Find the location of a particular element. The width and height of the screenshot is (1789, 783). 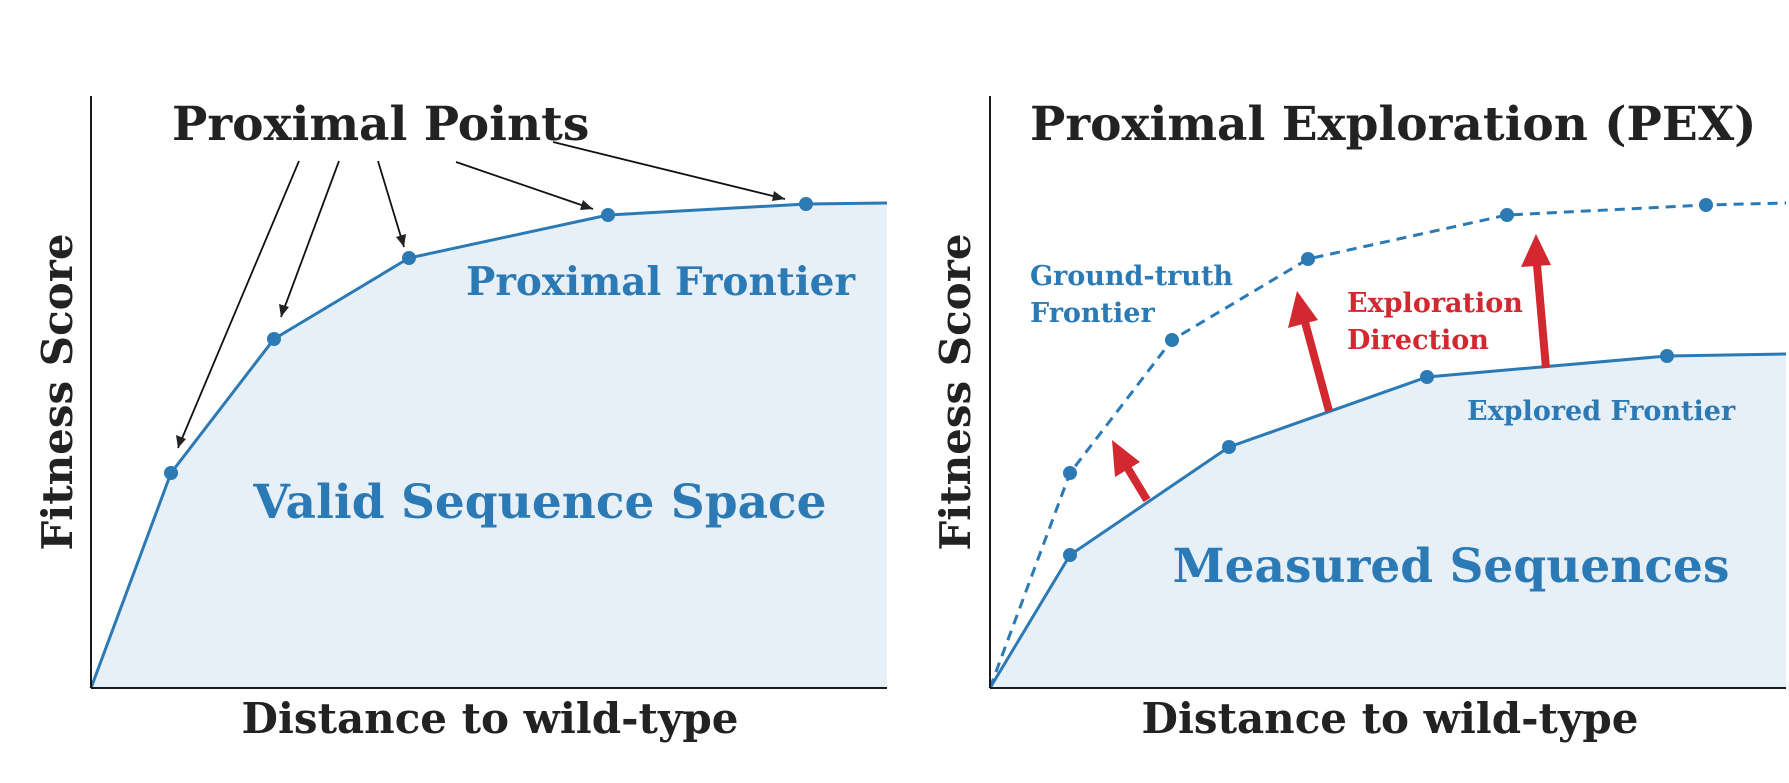

explored-frontier-label: Explored Frontier is located at coordinates (1601, 411).